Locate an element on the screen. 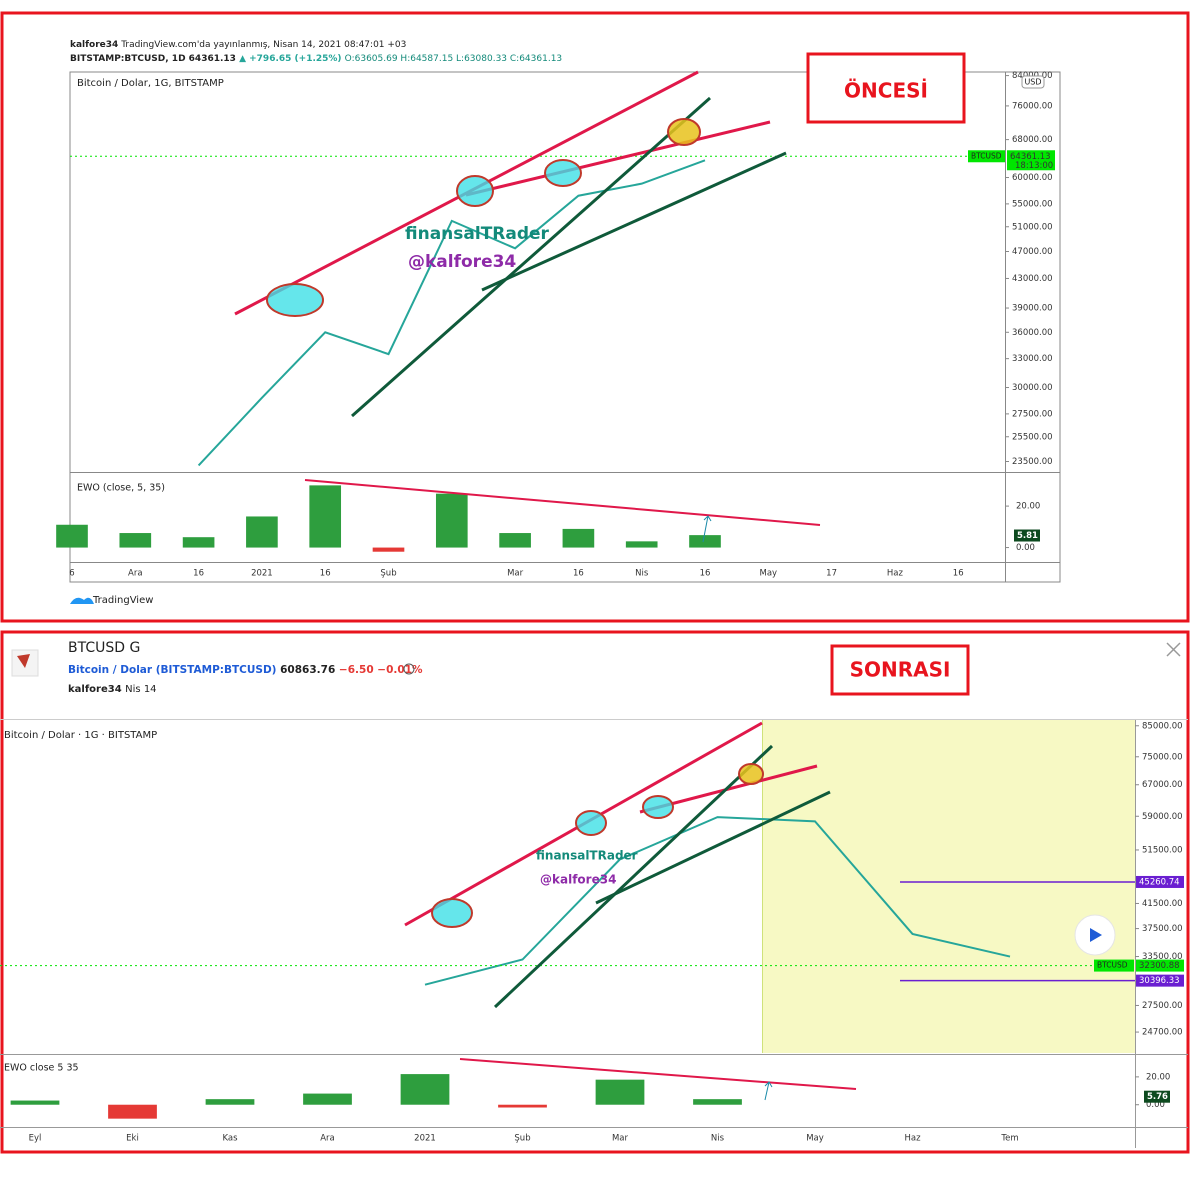 Image resolution: width=1200 pixels, height=1186 pixels. x-tick-label: 6 is located at coordinates (71, 574).